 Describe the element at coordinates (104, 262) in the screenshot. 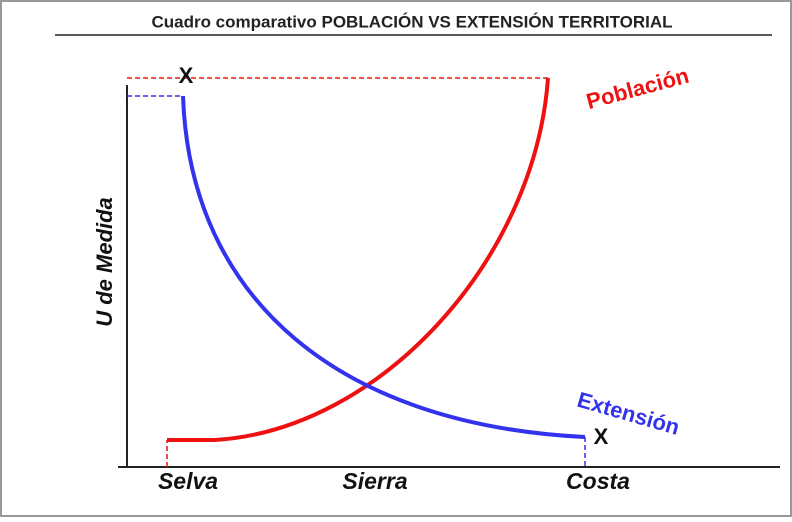

I see `y-axis-label: U de Medida` at that location.